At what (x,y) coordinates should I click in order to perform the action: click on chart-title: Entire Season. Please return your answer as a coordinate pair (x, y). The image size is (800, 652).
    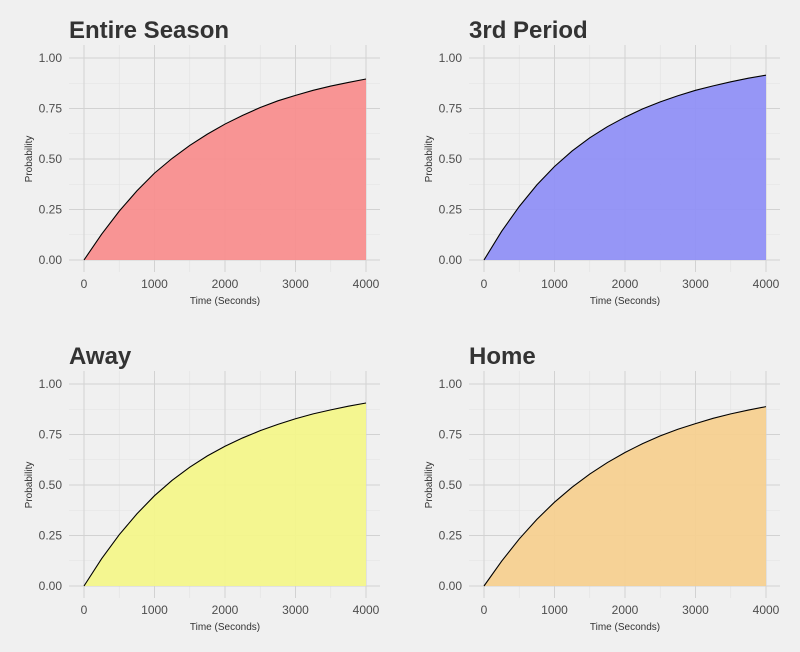
    Looking at the image, I should click on (149, 30).